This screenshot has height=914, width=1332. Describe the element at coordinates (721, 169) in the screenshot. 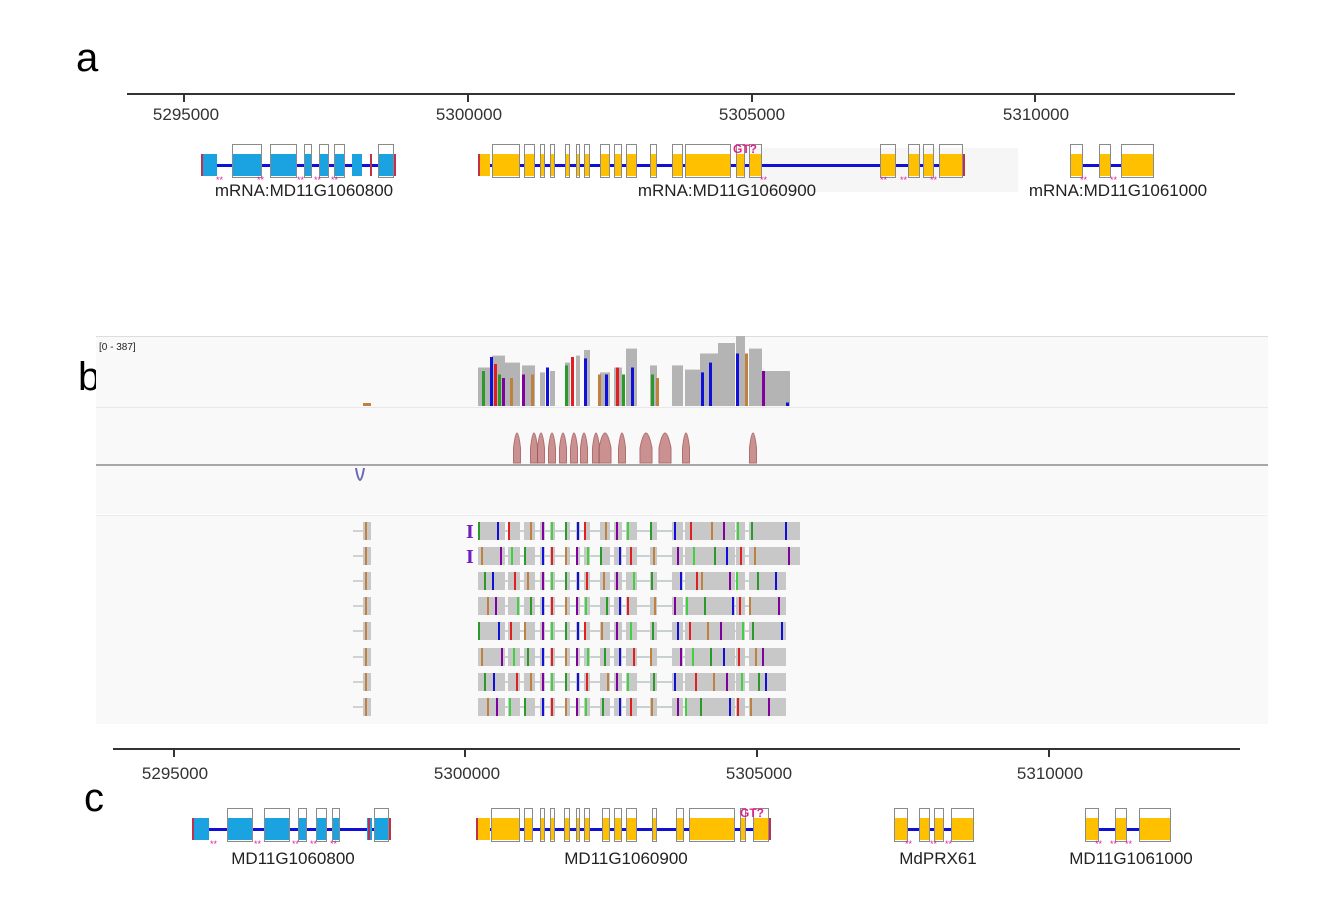

I see `gene-model: ** ** ** ** GT?` at that location.